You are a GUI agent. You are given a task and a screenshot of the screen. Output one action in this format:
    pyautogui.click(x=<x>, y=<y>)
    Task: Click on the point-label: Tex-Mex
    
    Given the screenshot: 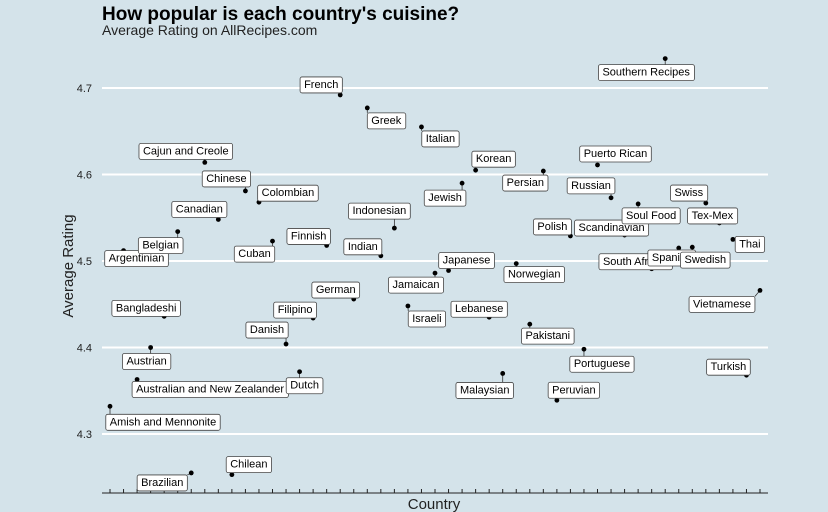 What is the action you would take?
    pyautogui.click(x=713, y=216)
    